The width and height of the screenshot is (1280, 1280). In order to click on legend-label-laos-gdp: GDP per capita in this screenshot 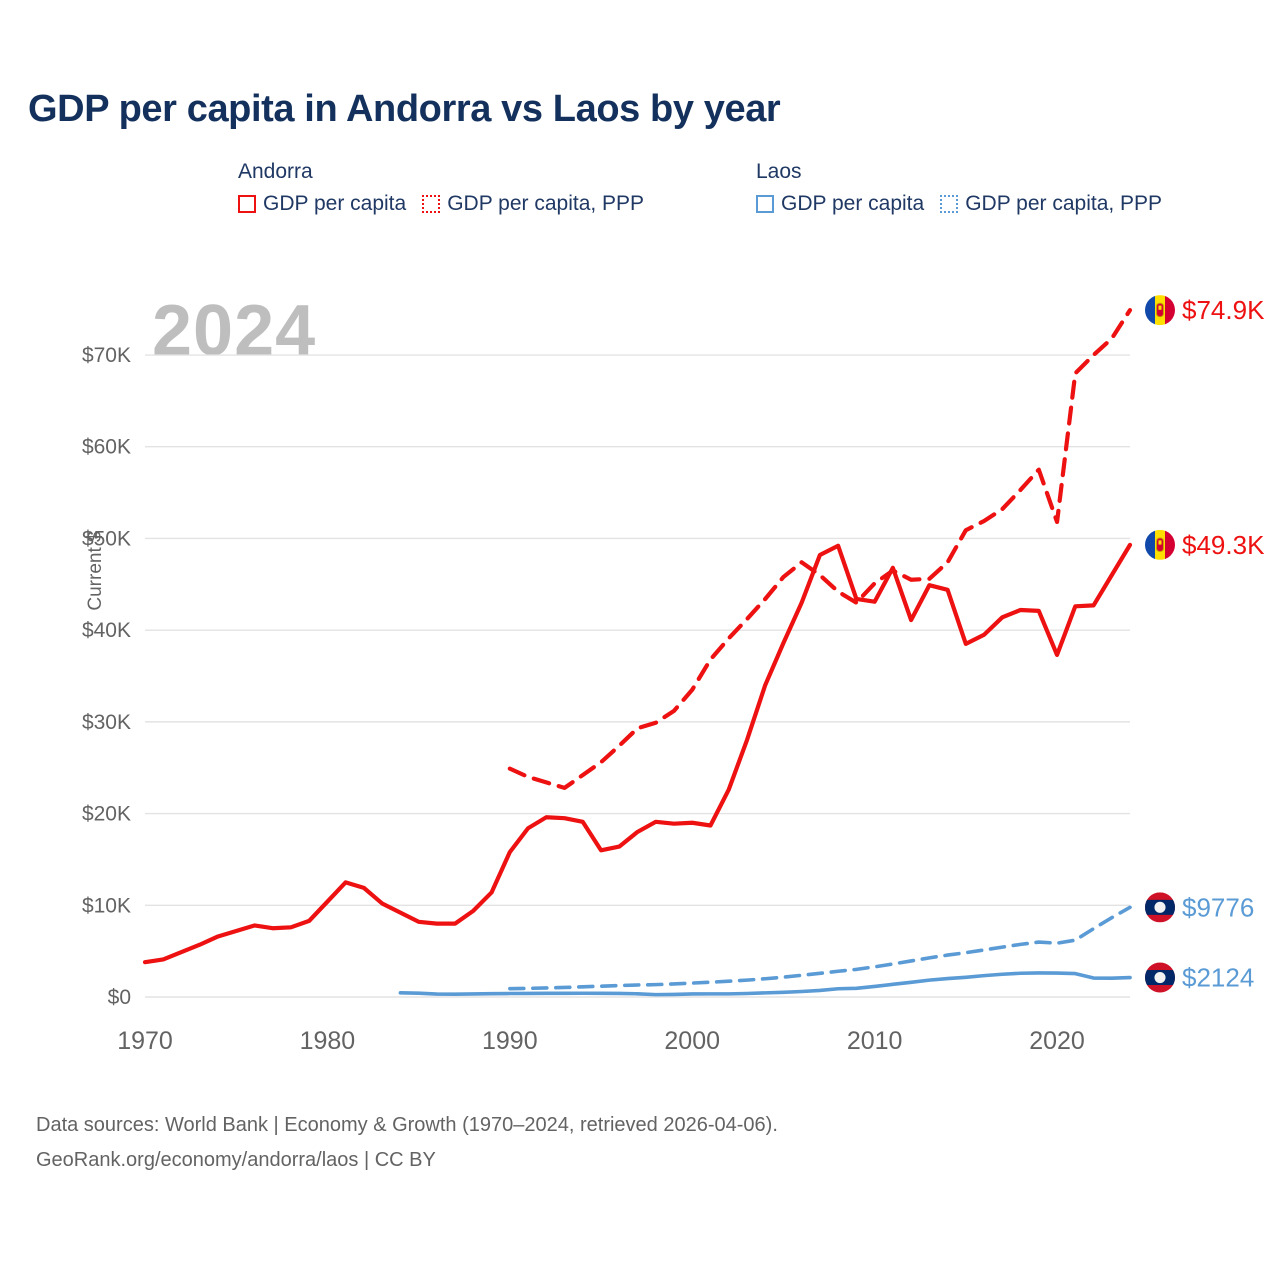, I will do `click(853, 203)`.